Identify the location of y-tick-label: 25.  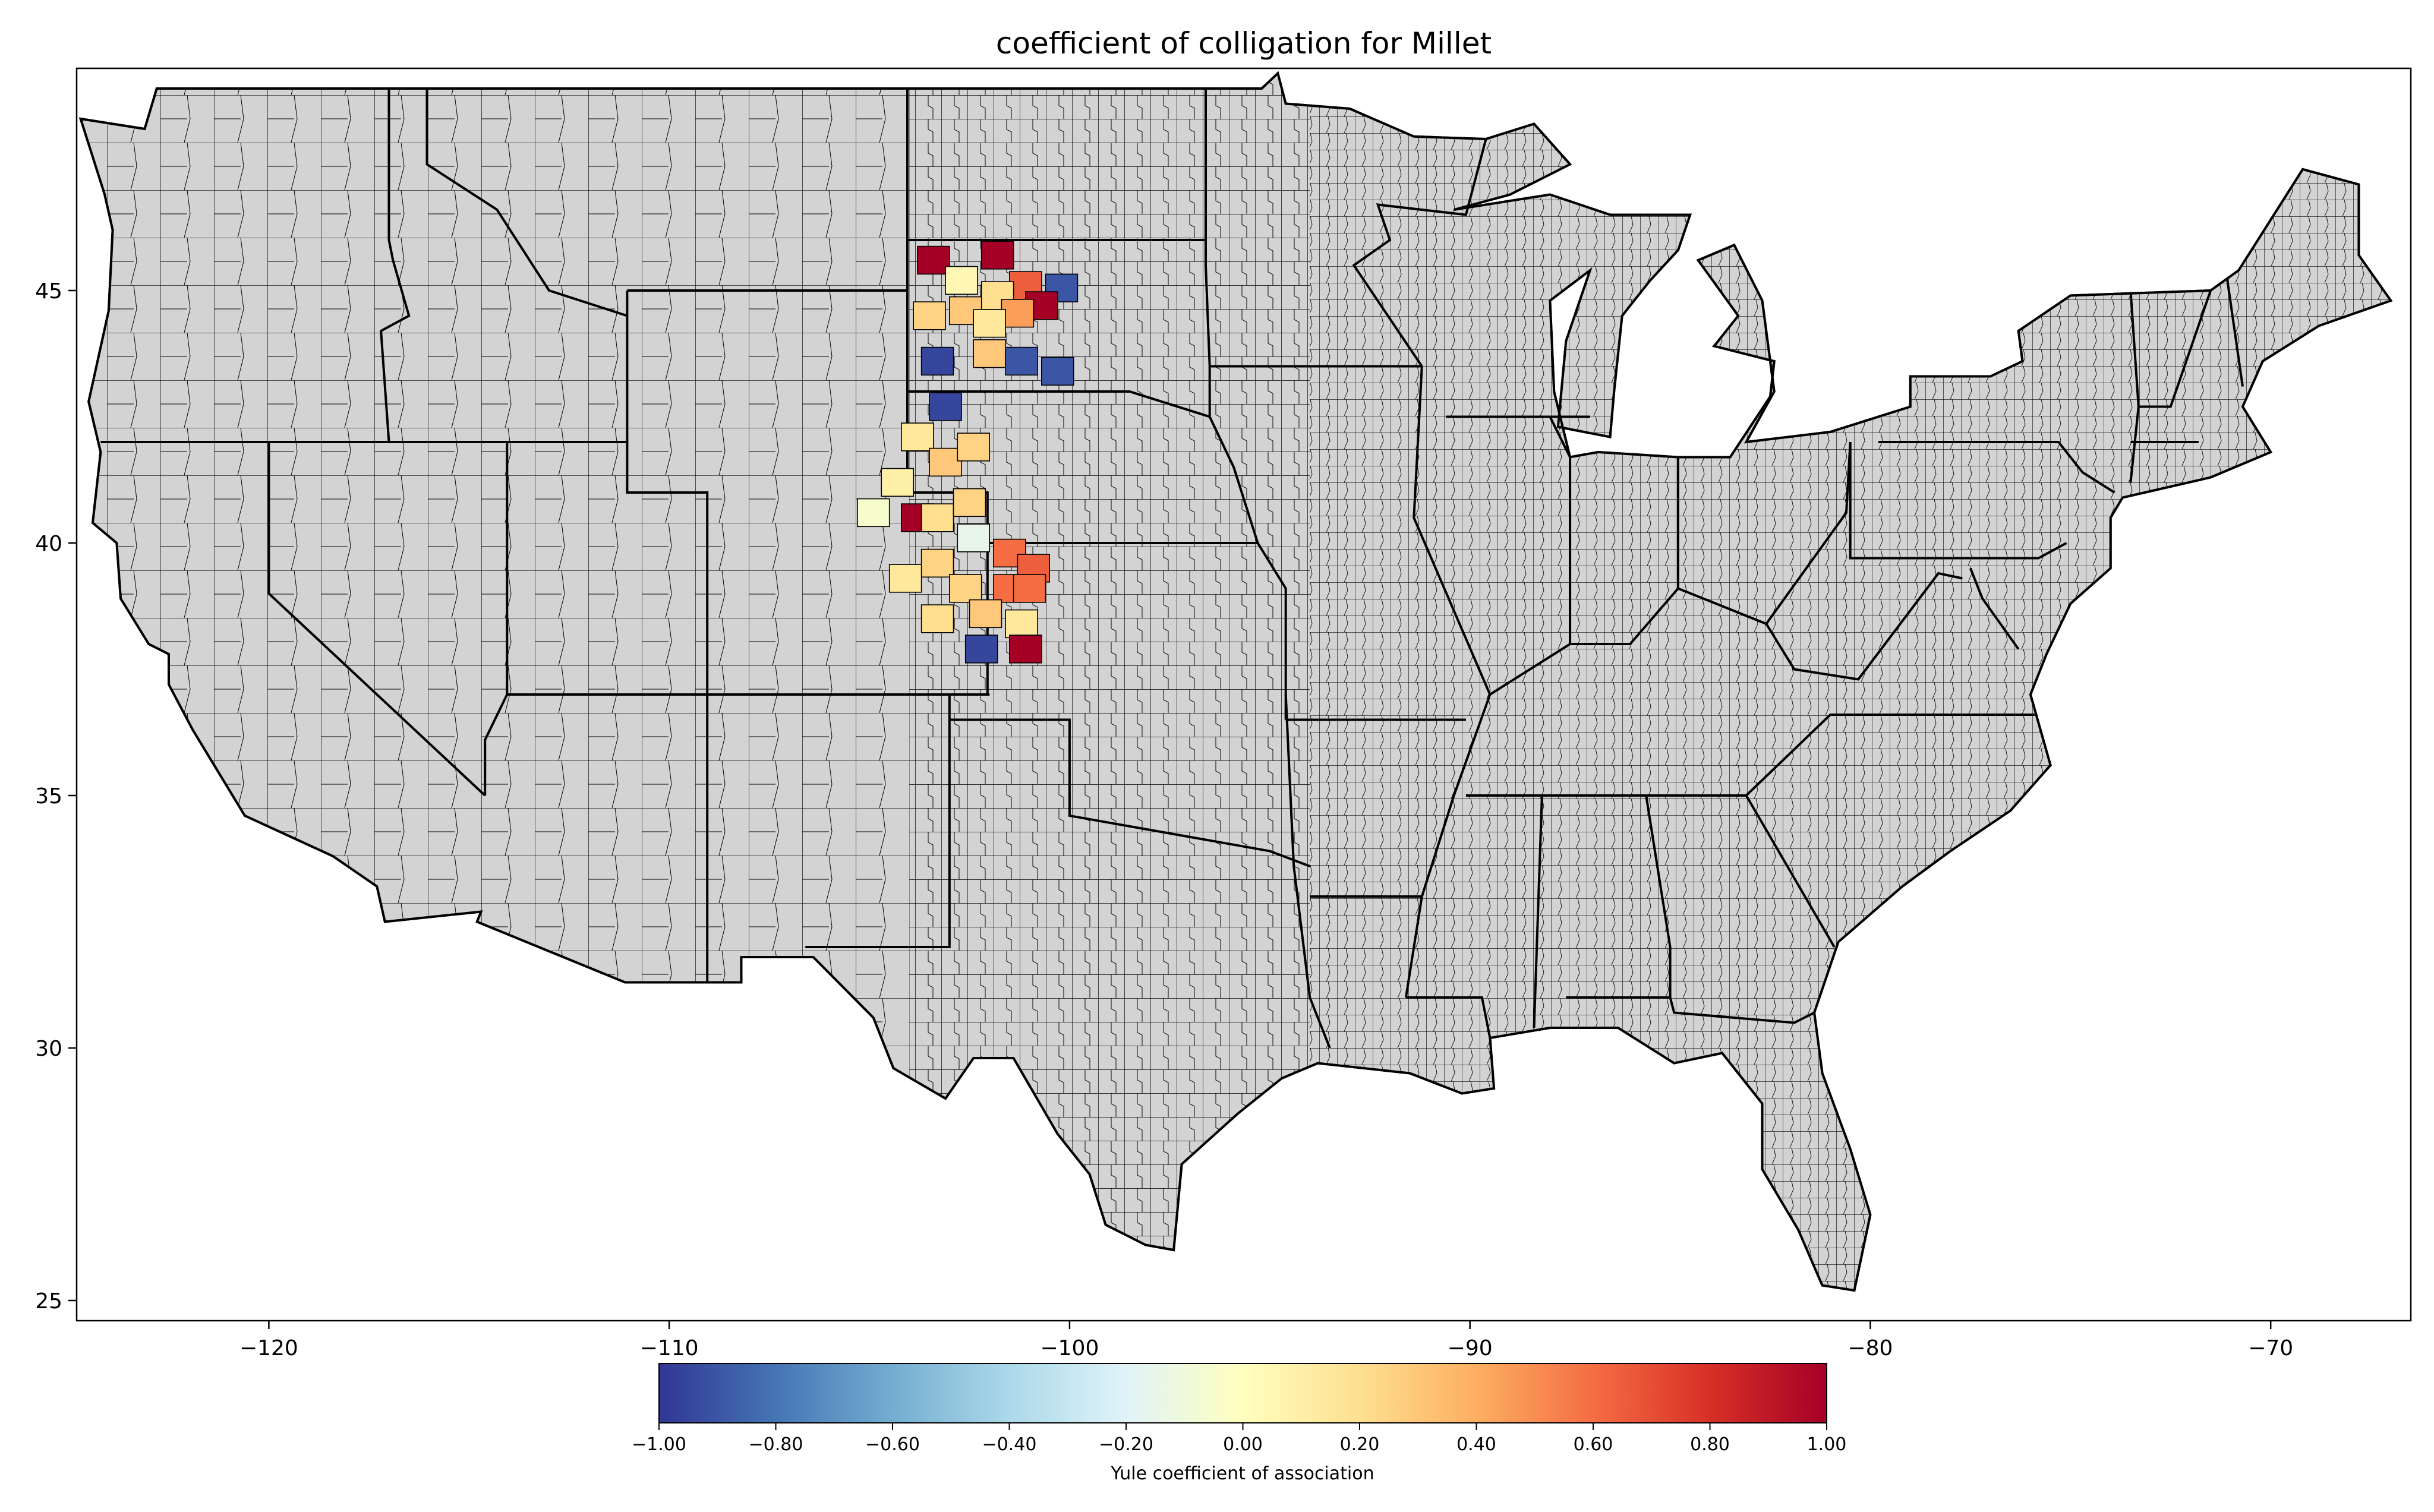
(48, 1302).